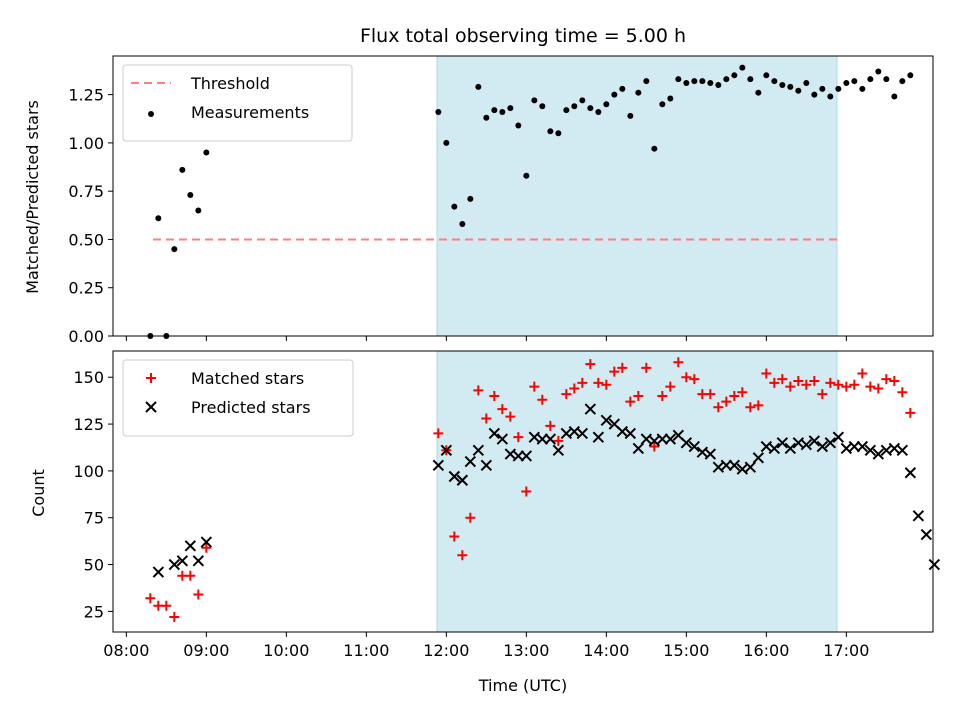 Image resolution: width=960 pixels, height=720 pixels. What do you see at coordinates (206, 650) in the screenshot?
I see `x-tick-label: 09:00` at bounding box center [206, 650].